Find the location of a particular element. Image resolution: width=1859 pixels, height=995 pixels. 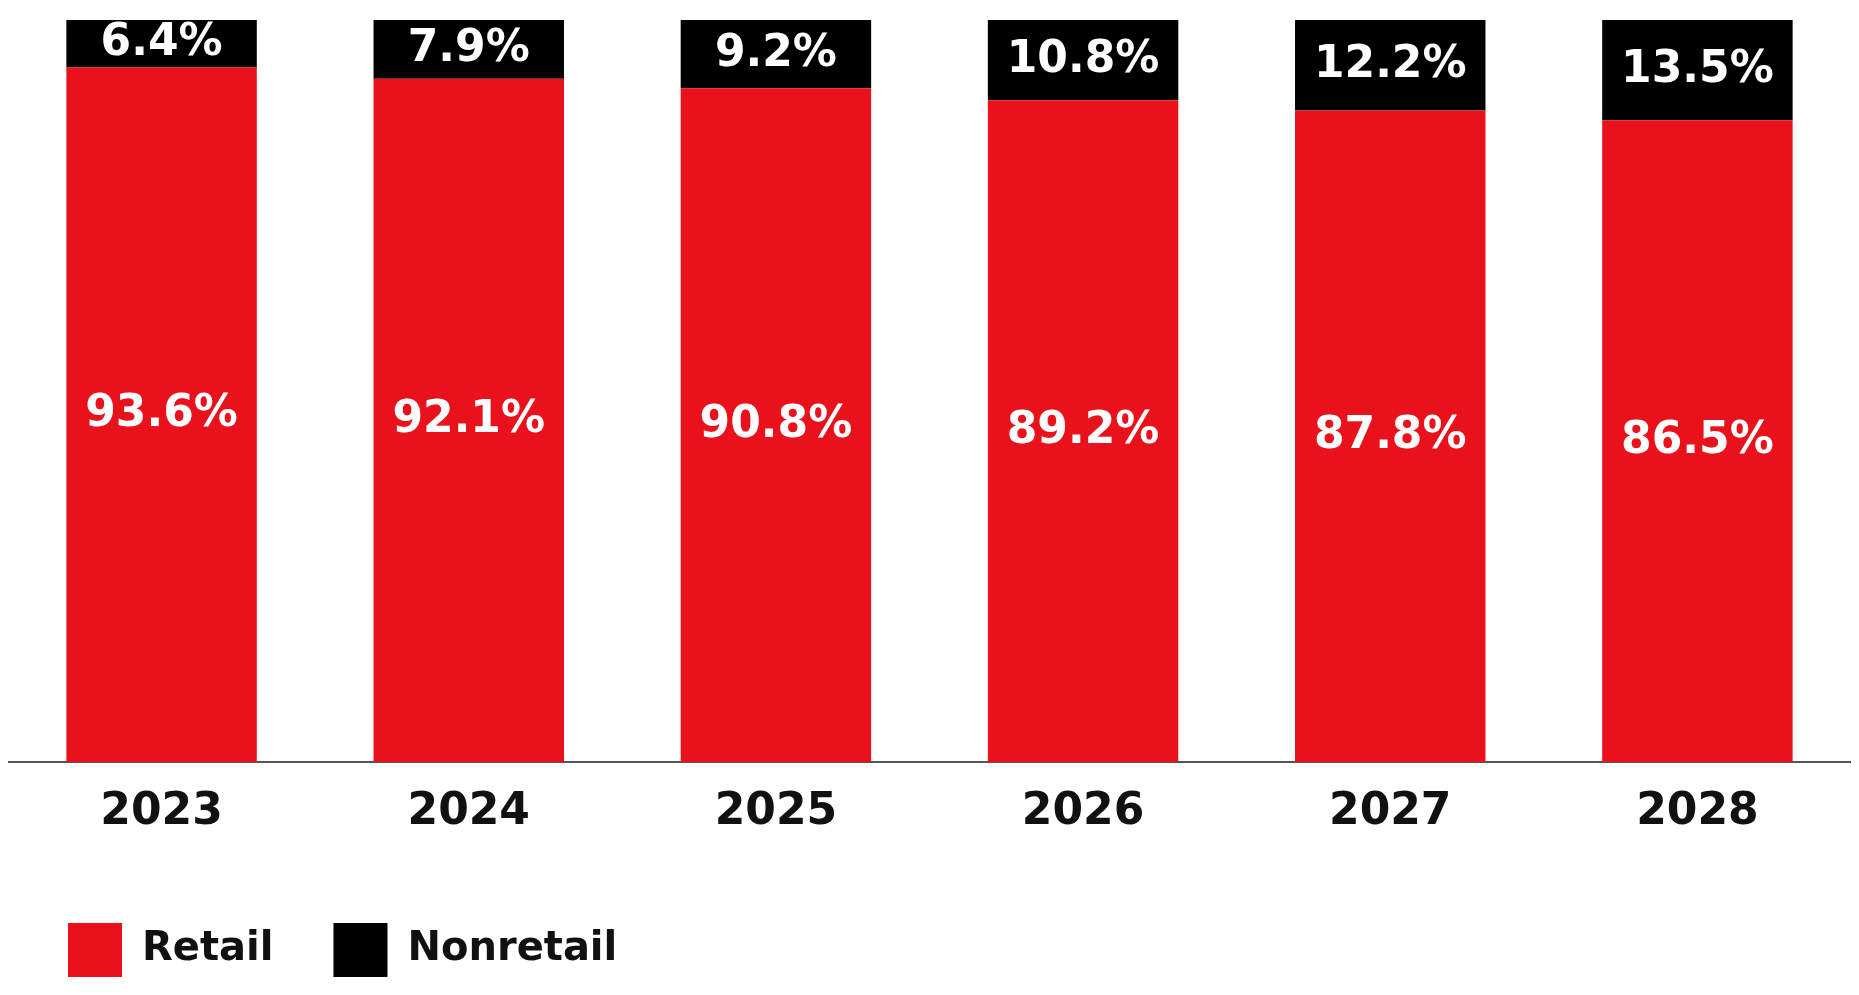

data-label: 12.2% is located at coordinates (1390, 61).